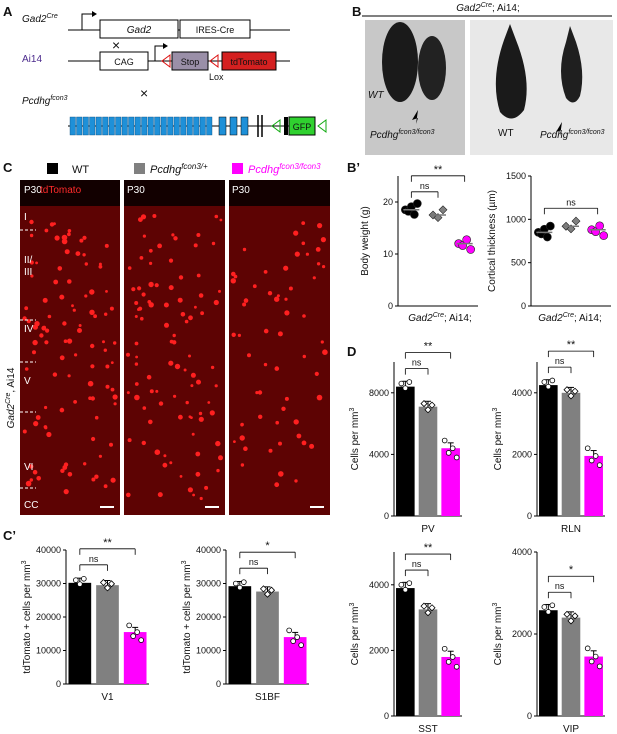  I want to click on y-tick-label: 10000, so click(208, 651).